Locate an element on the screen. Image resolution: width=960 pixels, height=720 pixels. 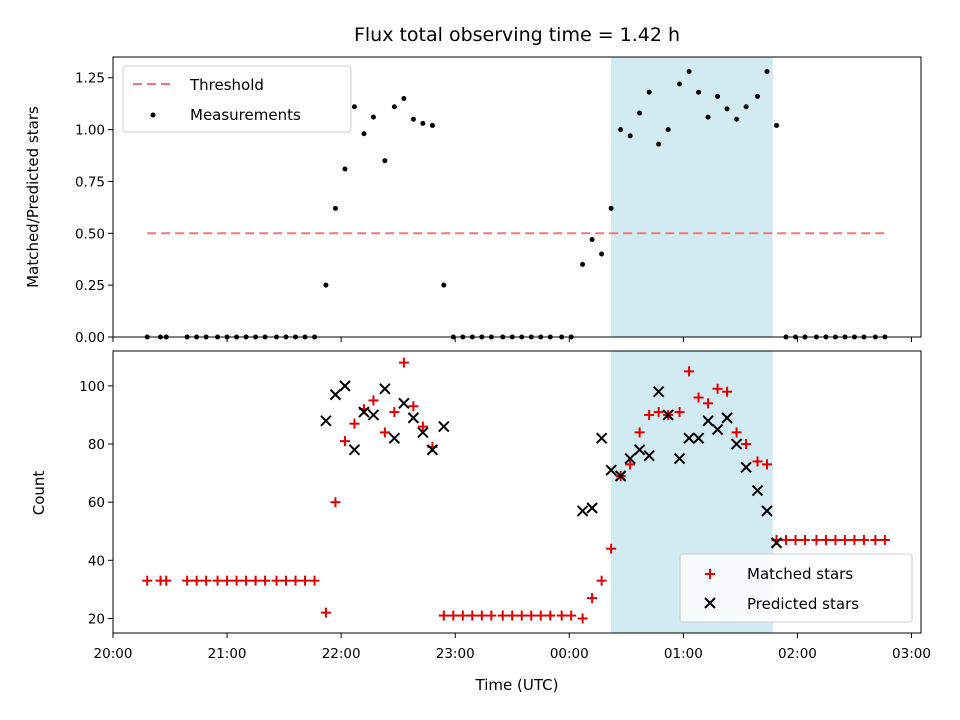
x-tick-label: 21:00 is located at coordinates (227, 654).